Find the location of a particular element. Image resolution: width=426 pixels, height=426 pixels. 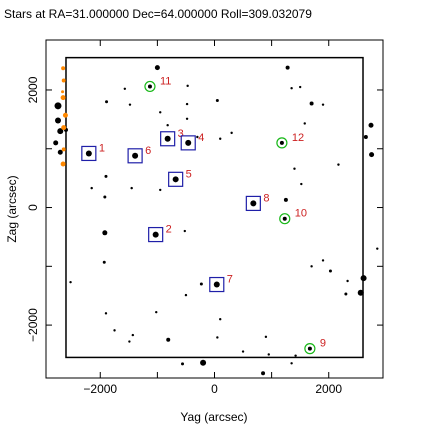

x-tick-label: 2000 is located at coordinates (328, 389).